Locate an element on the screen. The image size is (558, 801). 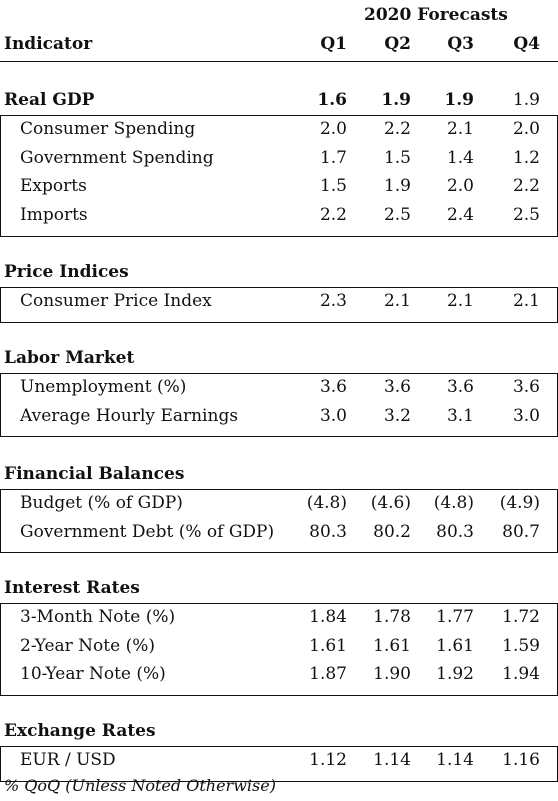
table-row-label: Budget (% of GDP) is located at coordinates (101, 503).